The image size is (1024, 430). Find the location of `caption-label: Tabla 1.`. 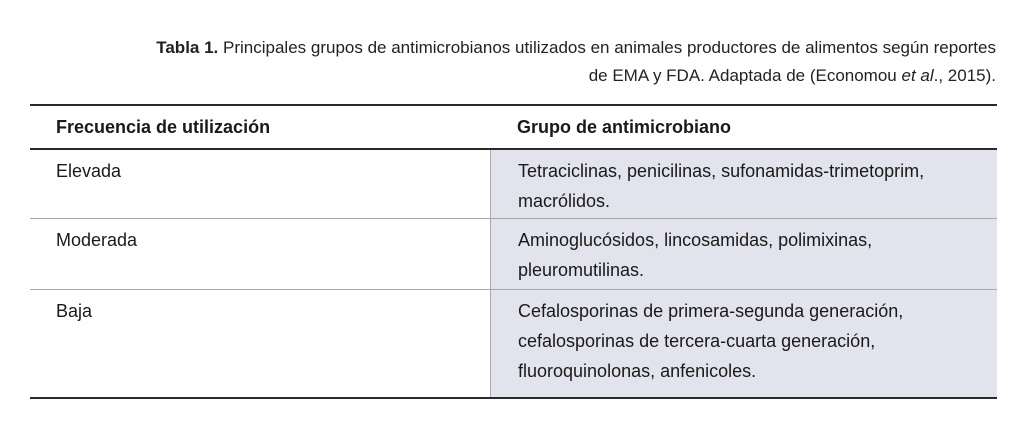

caption-label: Tabla 1. is located at coordinates (187, 47).